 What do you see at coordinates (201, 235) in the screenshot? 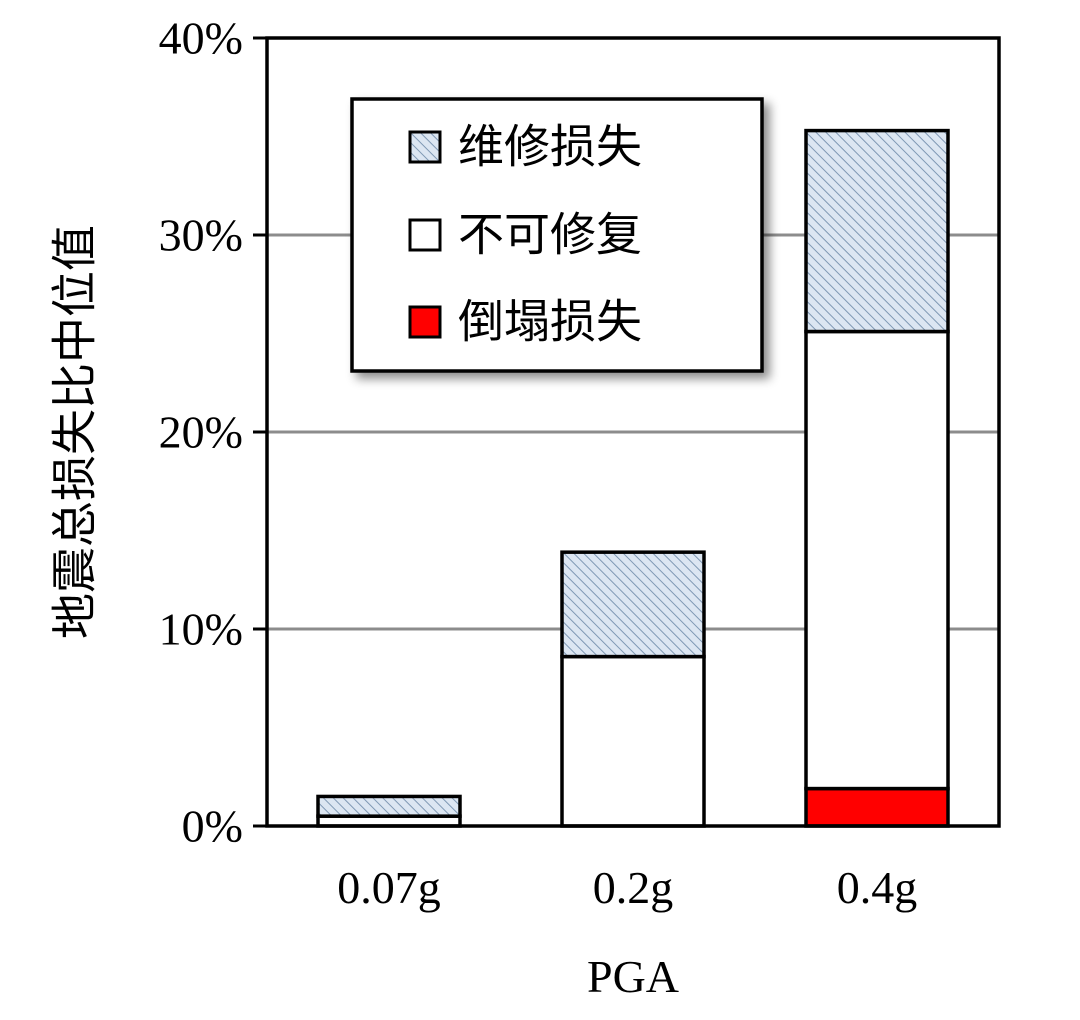
I see `y-tick-label: 30%` at bounding box center [201, 235].